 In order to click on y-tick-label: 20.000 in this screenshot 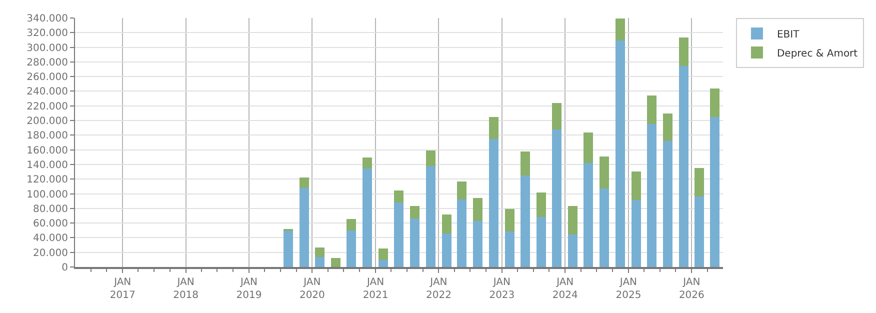, I will do `click(50, 253)`.